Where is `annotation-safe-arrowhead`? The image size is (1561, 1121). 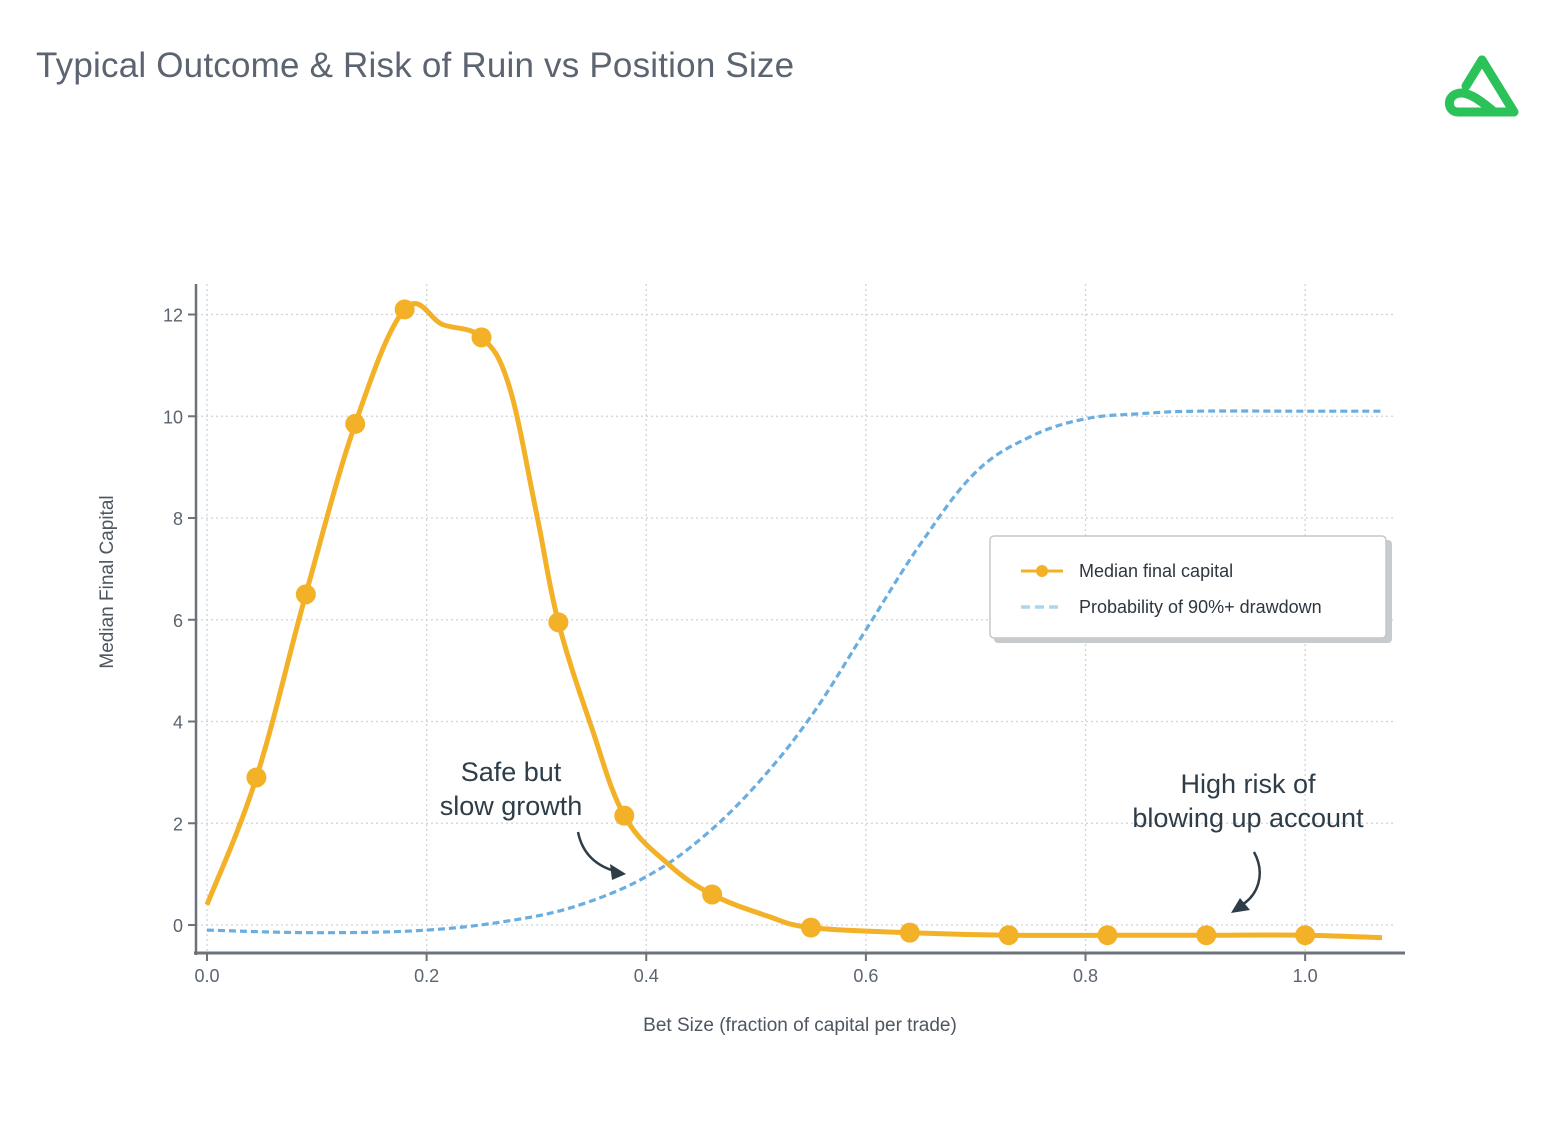
annotation-safe-arrowhead is located at coordinates (618, 872).